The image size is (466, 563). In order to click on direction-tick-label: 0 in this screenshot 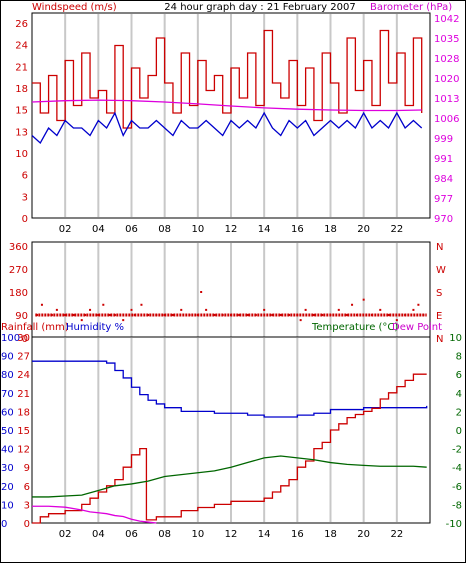, I will do `click(25, 339)`.